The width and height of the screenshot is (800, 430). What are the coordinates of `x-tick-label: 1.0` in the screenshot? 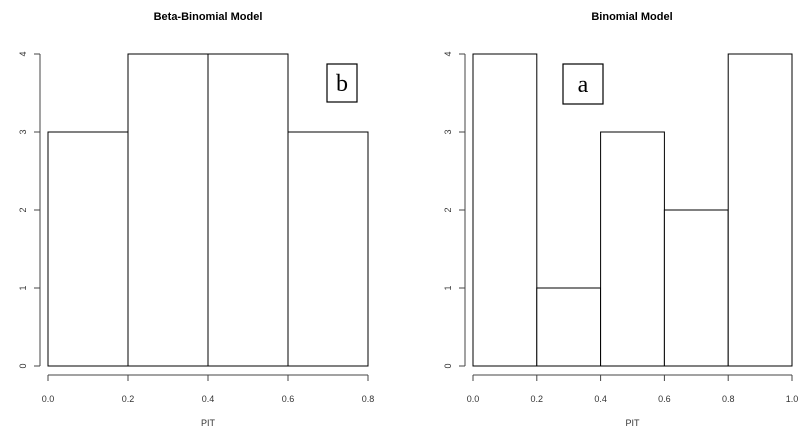 It's located at (792, 399).